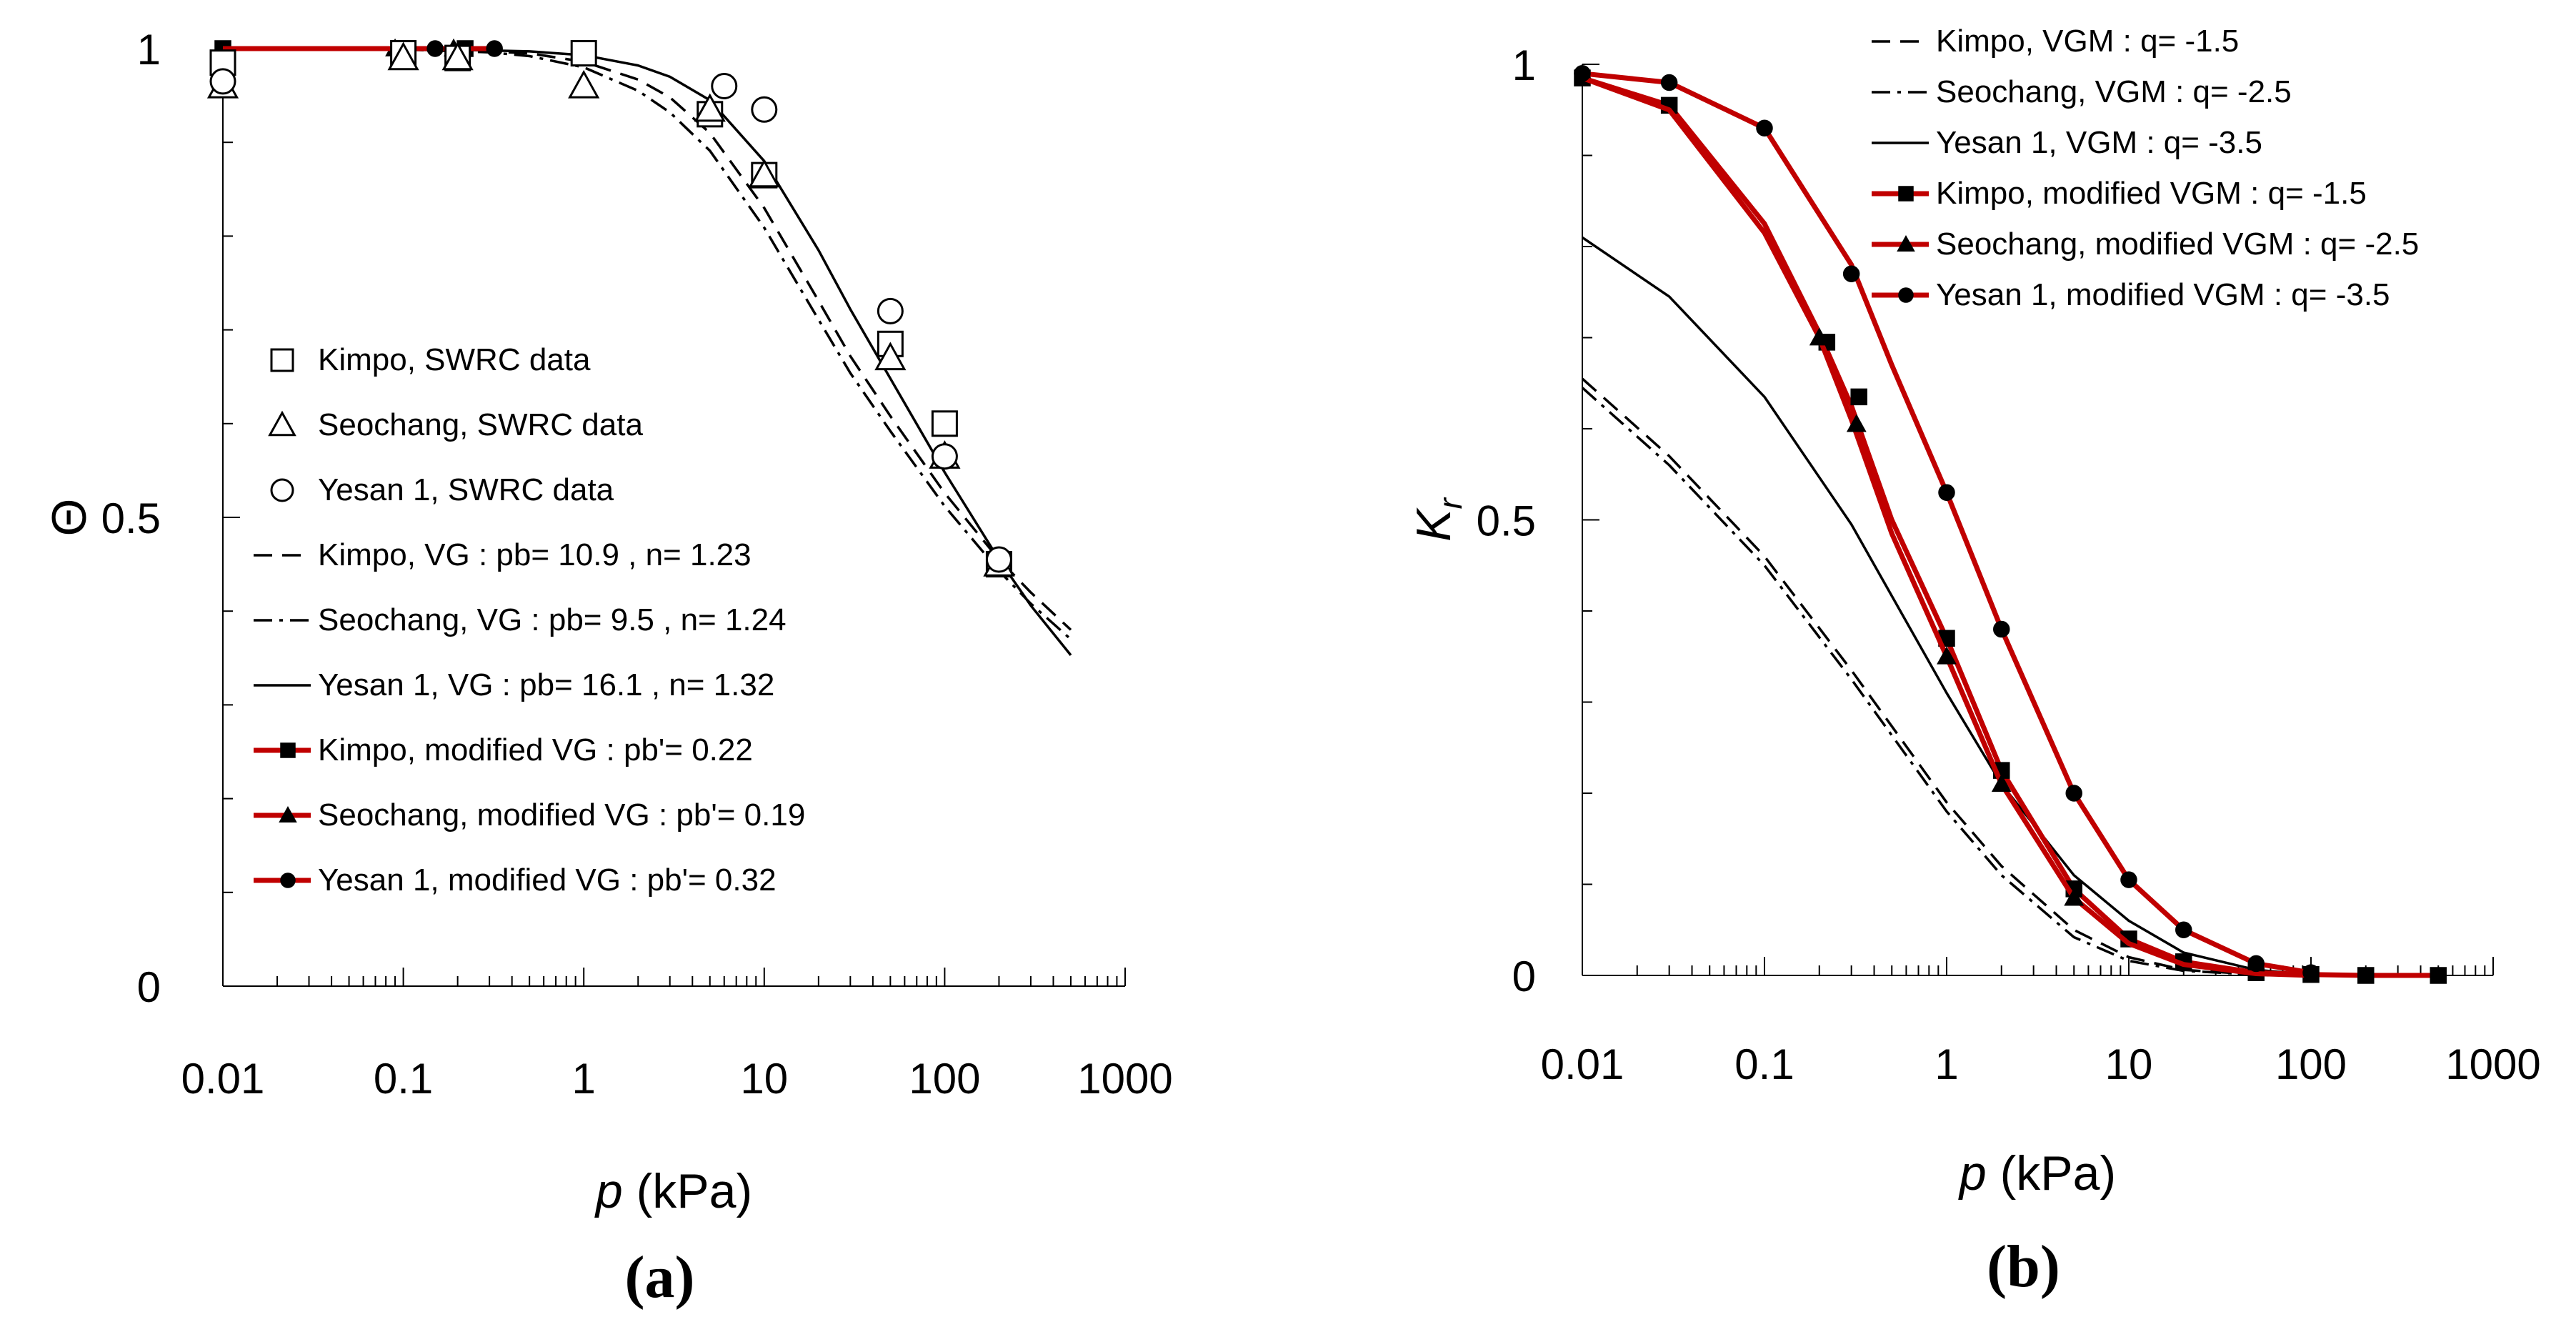 The width and height of the screenshot is (2576, 1327). Describe the element at coordinates (2151, 193) in the screenshot. I see `legend-entry-label: Kimpo, modified VGM : q= -1.5` at that location.